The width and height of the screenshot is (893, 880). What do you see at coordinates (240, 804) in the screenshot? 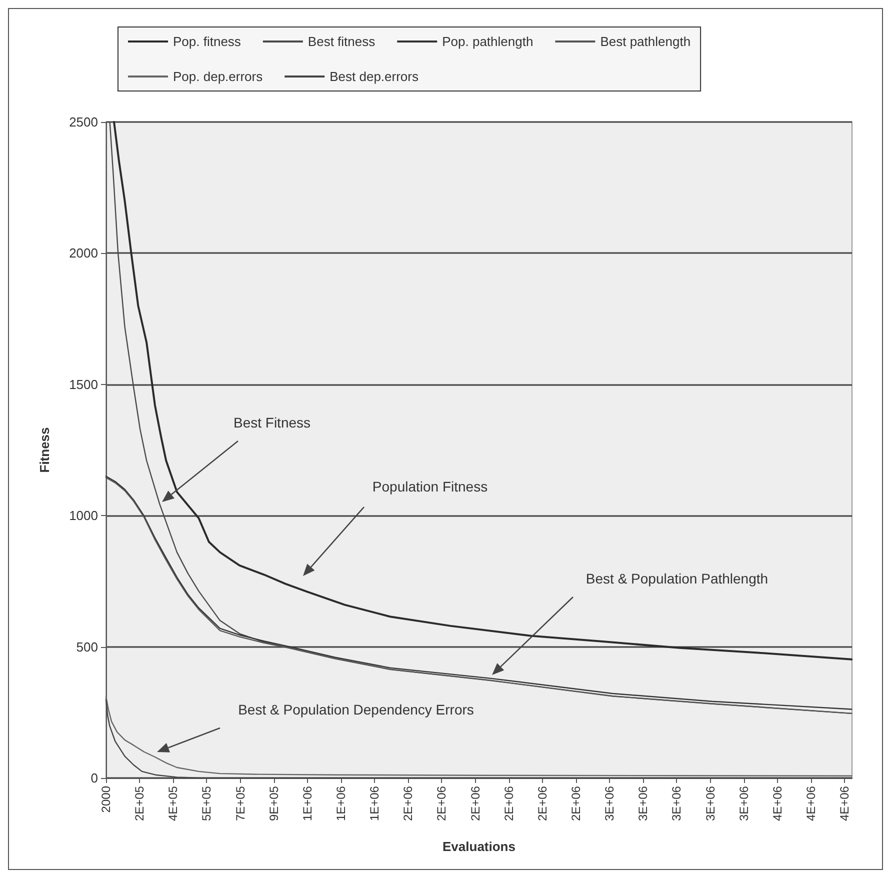
I see `x-tick-label: 7E+05` at bounding box center [240, 804].